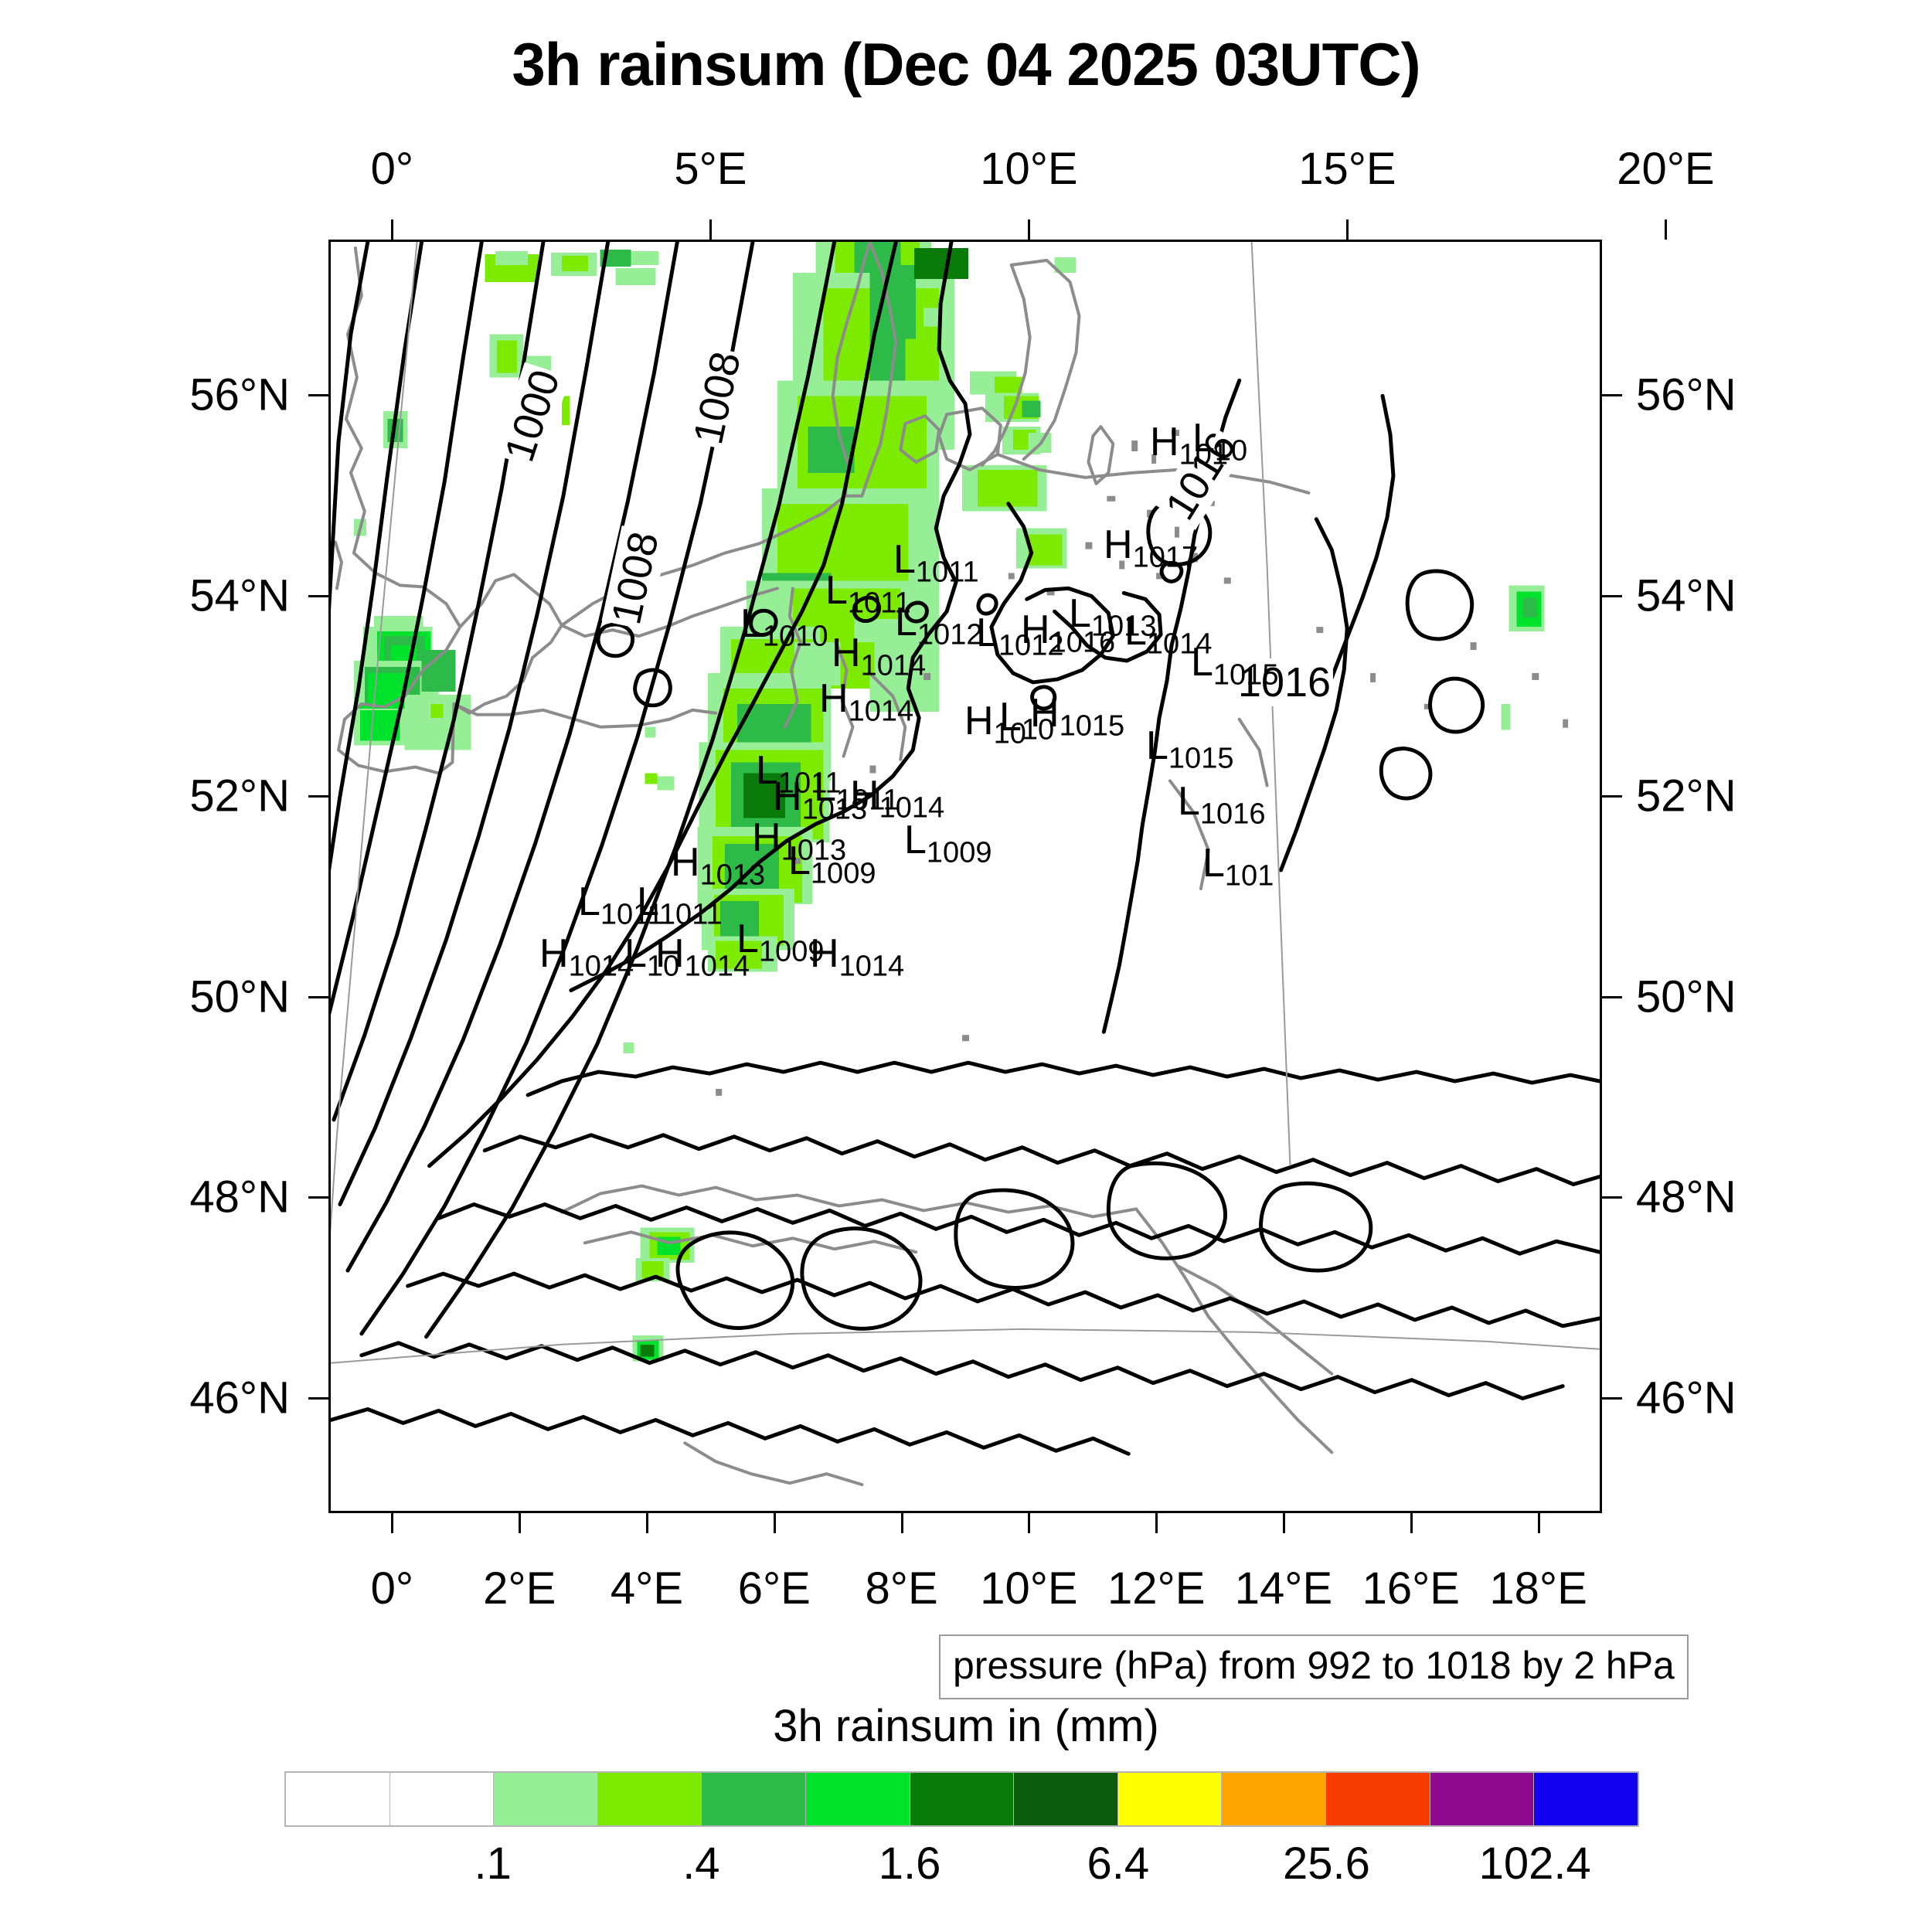 The image size is (1932, 1932). Describe the element at coordinates (901, 1588) in the screenshot. I see `axis-tick-bottom-4: 8°E` at that location.